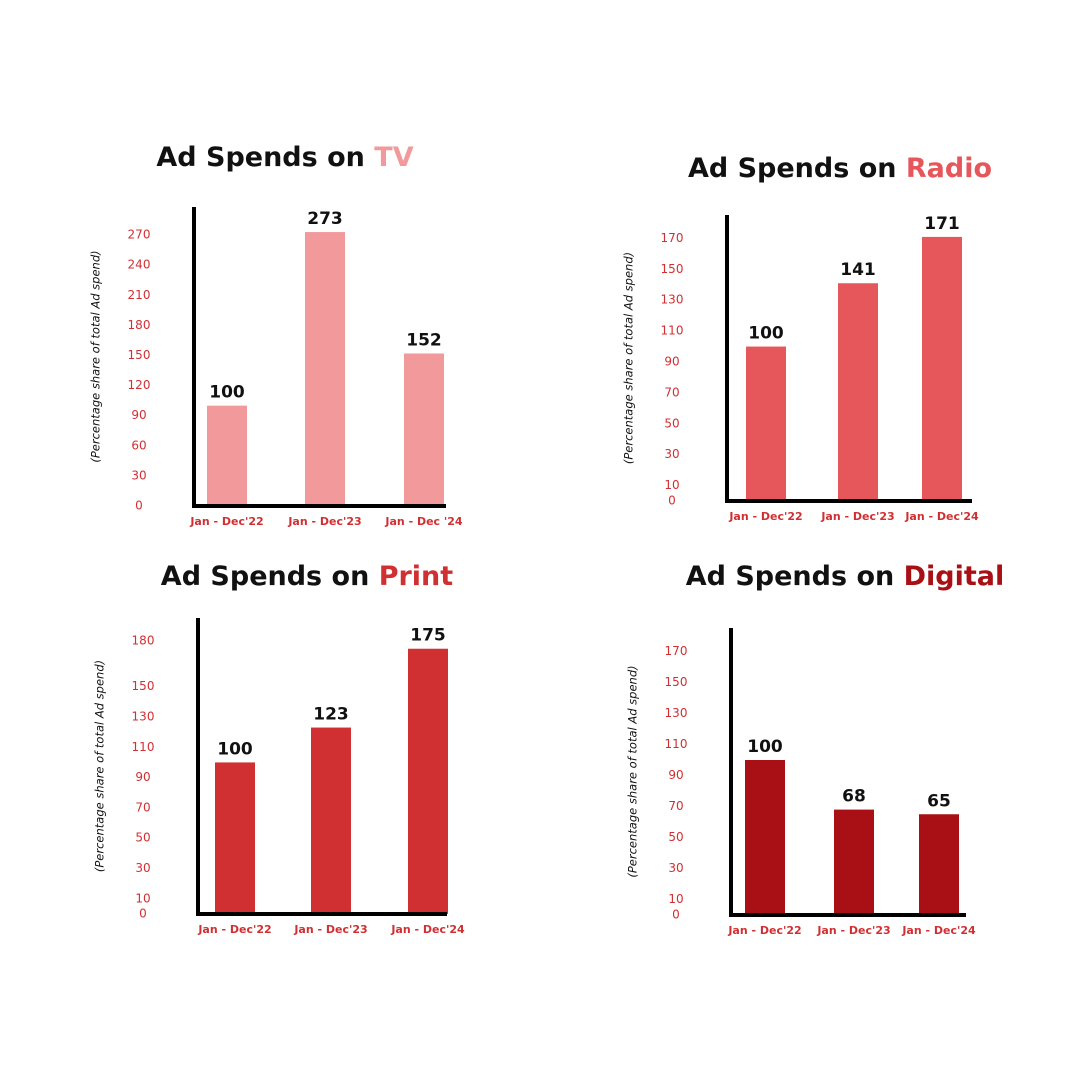 This screenshot has height=1080, width=1080. What do you see at coordinates (139, 235) in the screenshot?
I see `y-tick-label: 270` at bounding box center [139, 235].